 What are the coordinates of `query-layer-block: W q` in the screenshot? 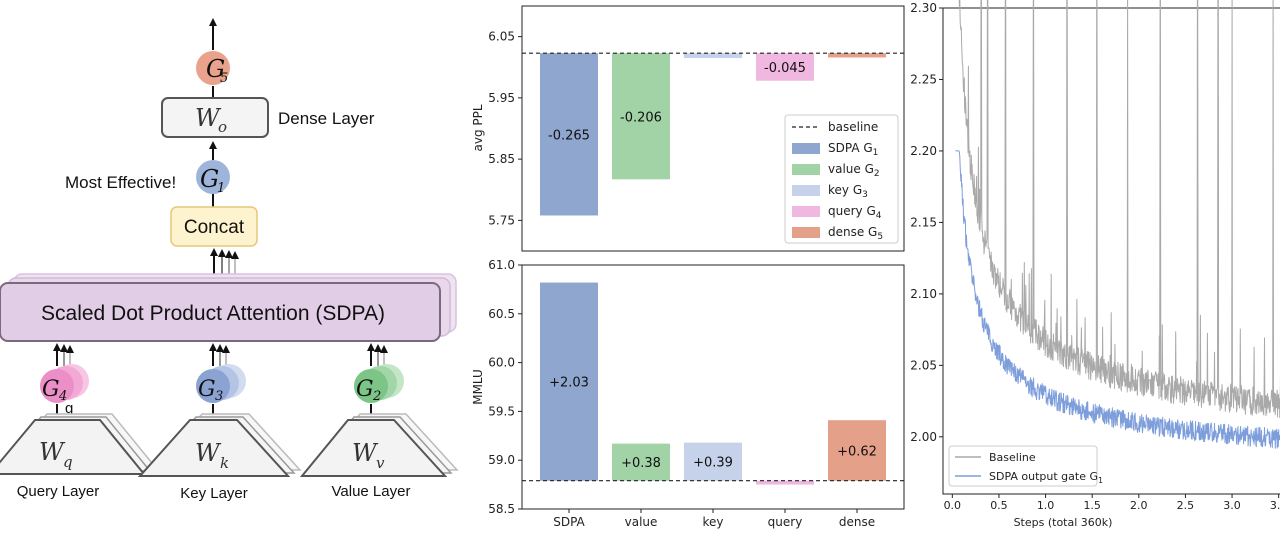 It's located at (79, 444).